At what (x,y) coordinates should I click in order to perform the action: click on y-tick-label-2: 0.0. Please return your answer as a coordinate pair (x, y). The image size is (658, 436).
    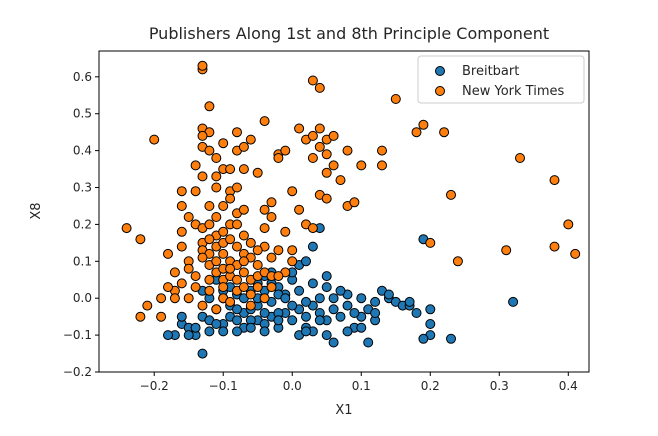
    Looking at the image, I should click on (82, 298).